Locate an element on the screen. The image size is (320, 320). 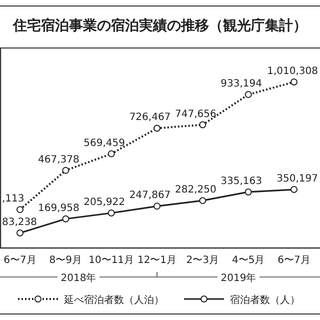
annotation: ,113 is located at coordinates (13, 199).